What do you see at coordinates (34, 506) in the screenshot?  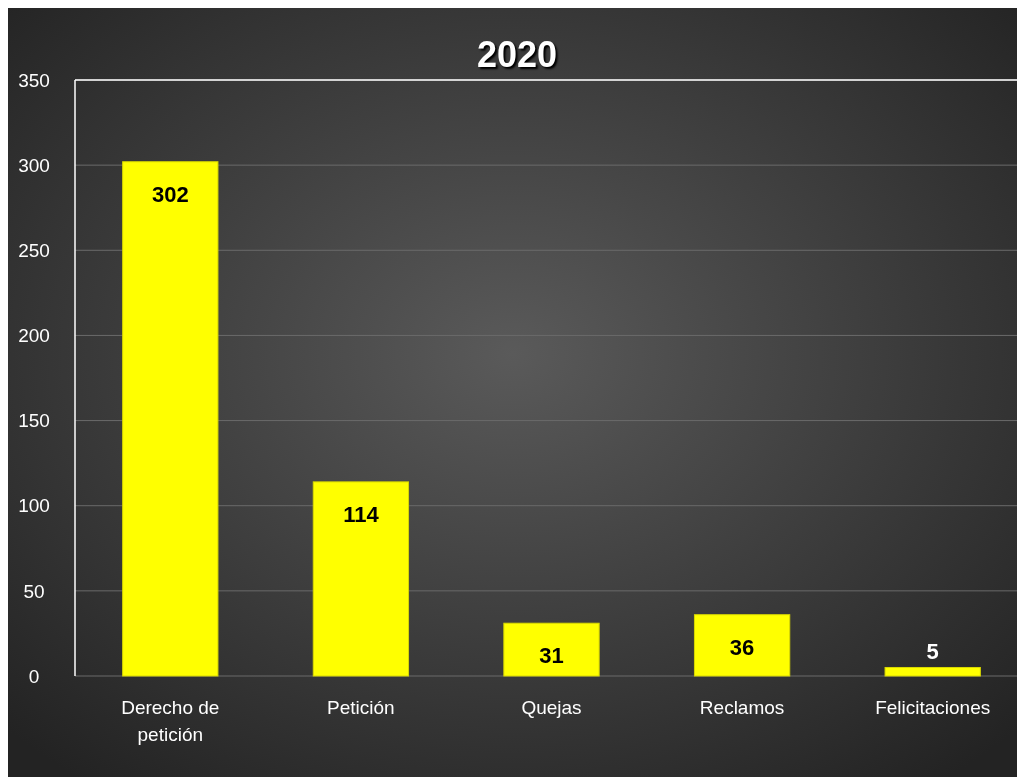 I see `y-tick-label: 100` at bounding box center [34, 506].